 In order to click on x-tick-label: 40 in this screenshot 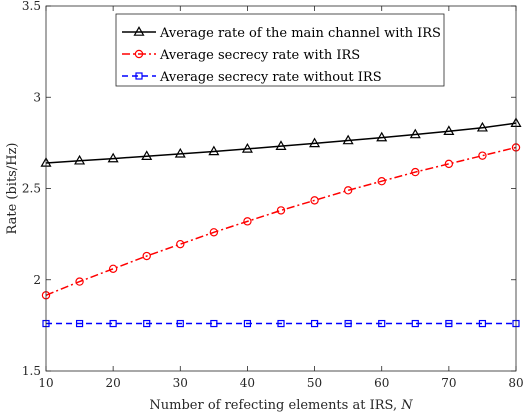, I will do `click(247, 383)`.